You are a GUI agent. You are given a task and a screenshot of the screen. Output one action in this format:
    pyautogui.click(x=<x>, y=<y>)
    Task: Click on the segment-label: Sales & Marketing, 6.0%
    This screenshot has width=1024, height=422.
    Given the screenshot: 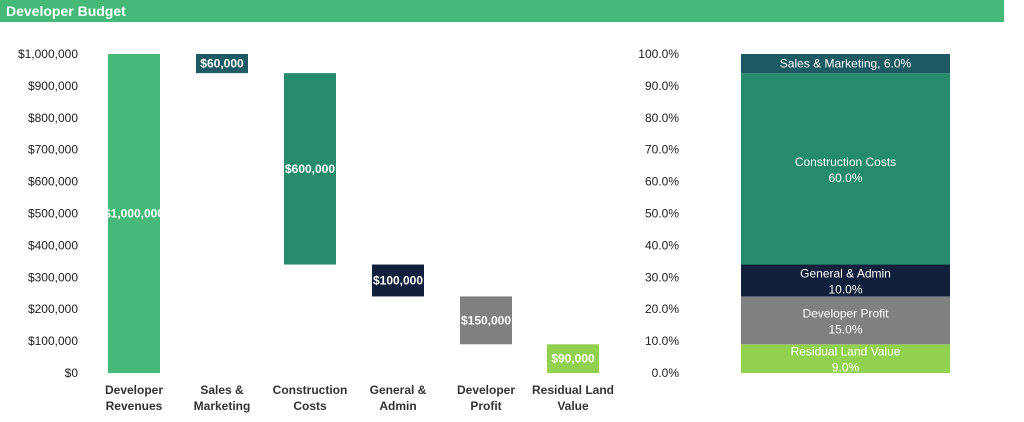 What is the action you would take?
    pyautogui.click(x=846, y=64)
    